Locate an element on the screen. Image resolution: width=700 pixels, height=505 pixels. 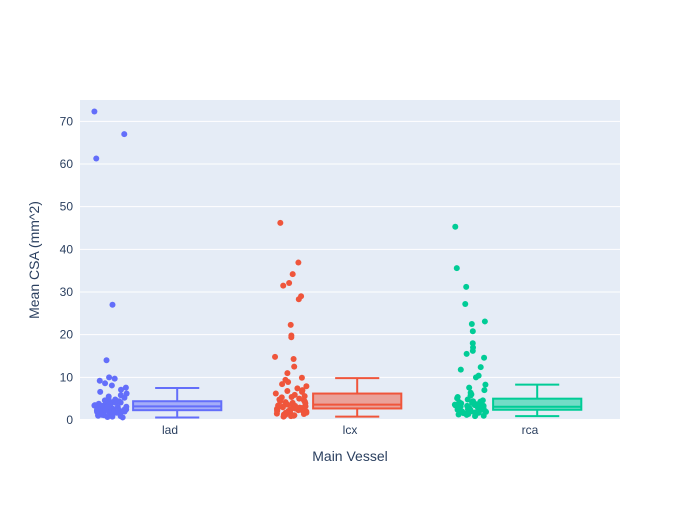
y-tick-label: 30 is located at coordinates (67, 292).